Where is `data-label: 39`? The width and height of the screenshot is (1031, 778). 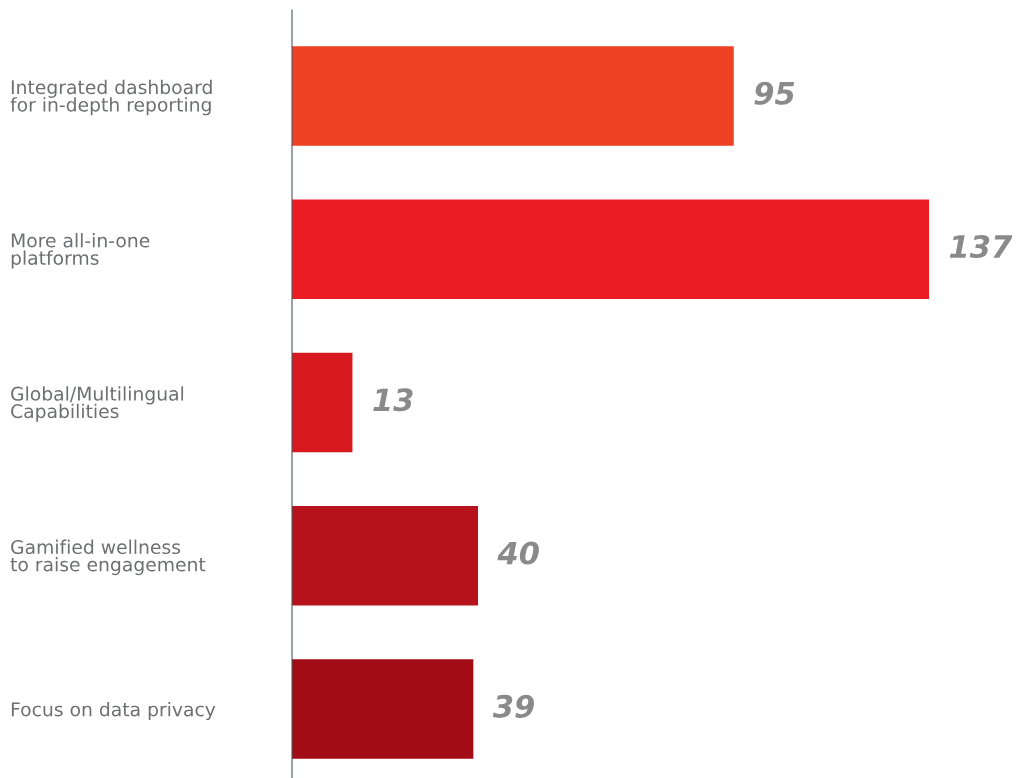
data-label: 39 is located at coordinates (513, 706).